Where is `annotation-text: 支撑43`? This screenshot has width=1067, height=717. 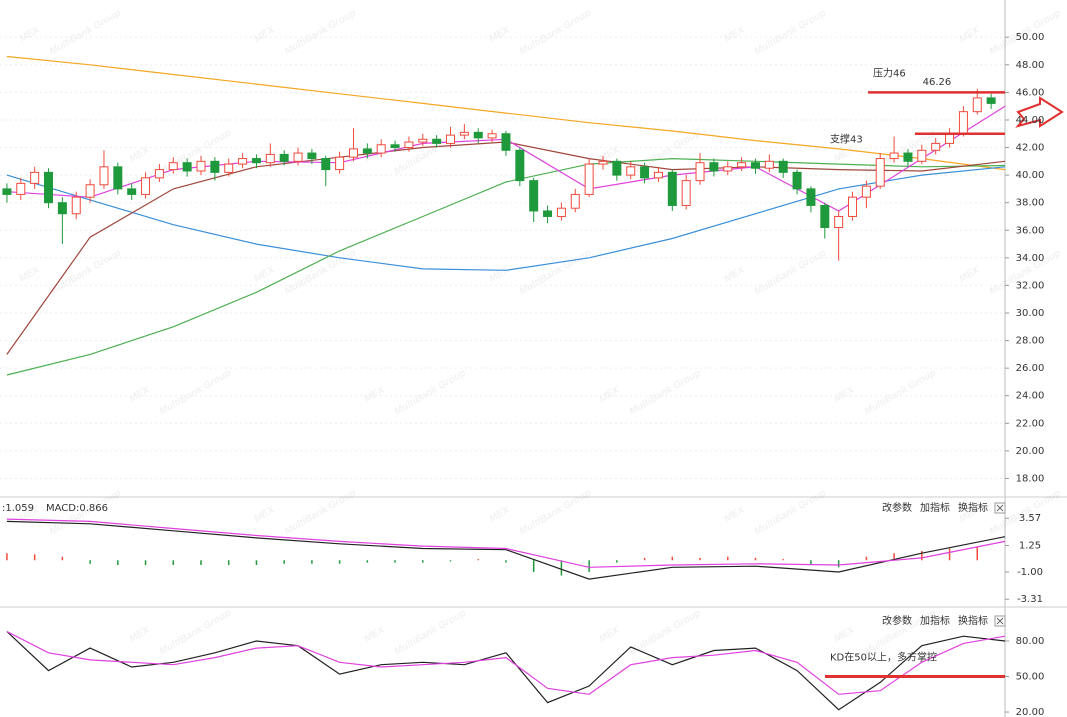
annotation-text: 支撑43 is located at coordinates (846, 139).